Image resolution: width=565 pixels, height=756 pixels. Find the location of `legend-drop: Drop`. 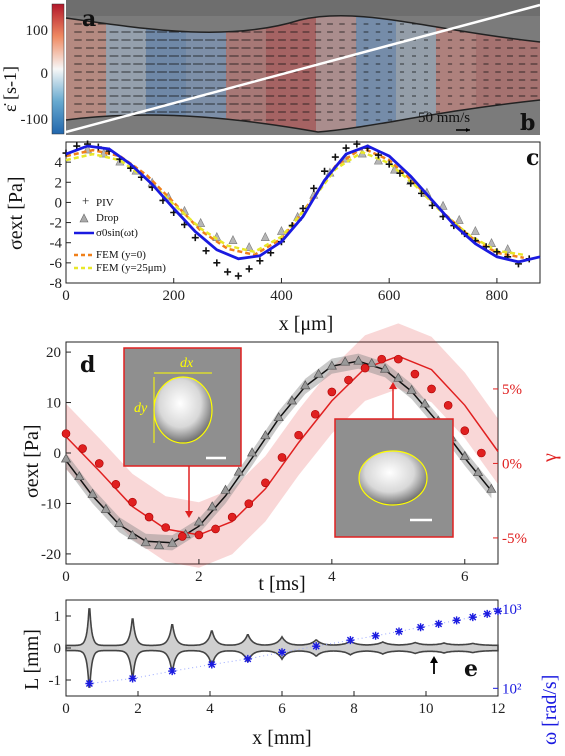

legend-drop: Drop is located at coordinates (107, 218).